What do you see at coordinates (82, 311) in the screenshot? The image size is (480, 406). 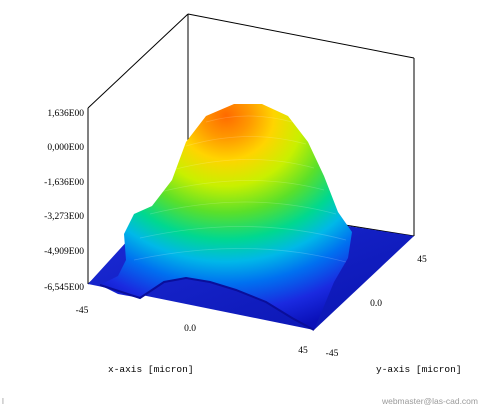 I see `x-tick-label: -45` at bounding box center [82, 311].